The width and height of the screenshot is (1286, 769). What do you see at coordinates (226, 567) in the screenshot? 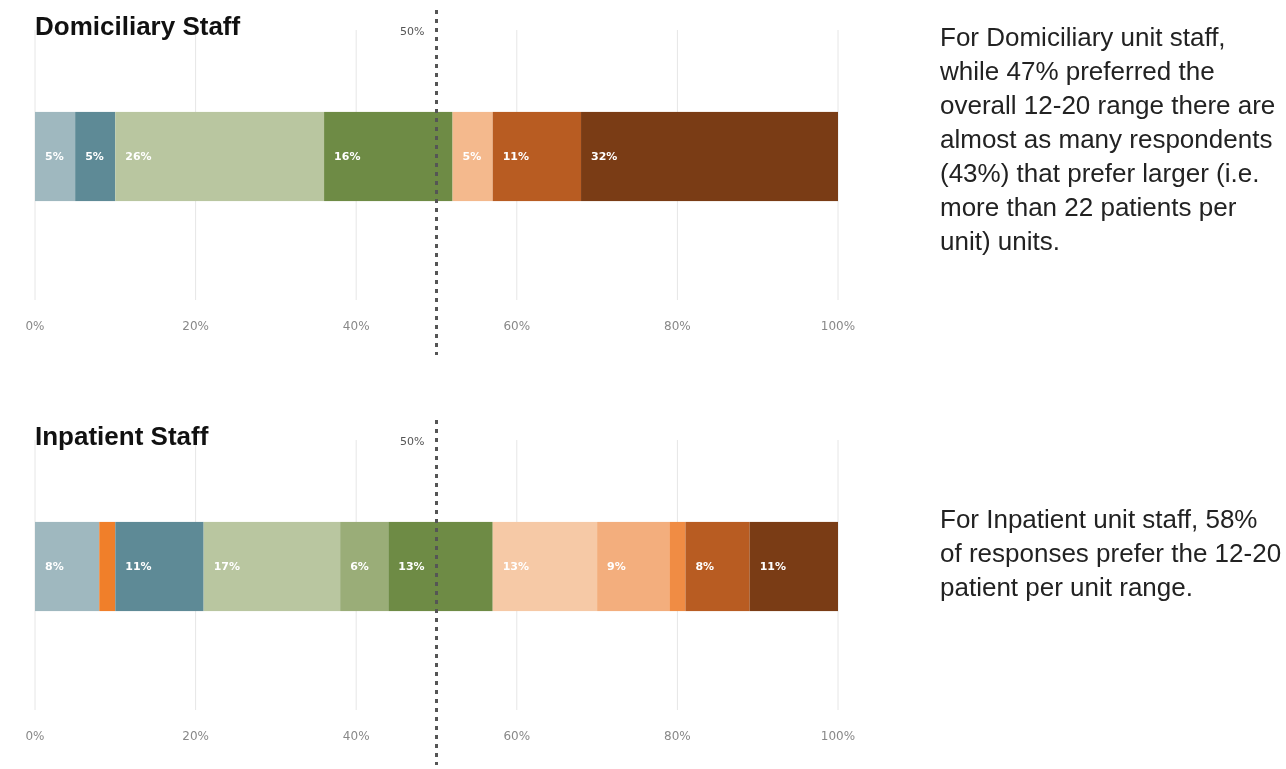
I see `data-label: 17%` at bounding box center [226, 567].